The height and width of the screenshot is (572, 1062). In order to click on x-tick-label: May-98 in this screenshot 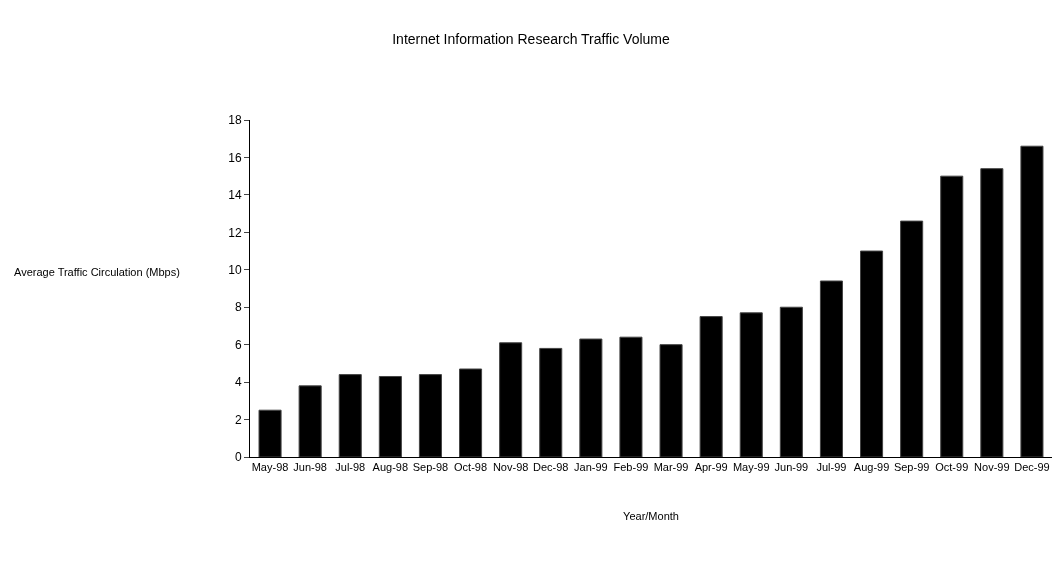, I will do `click(270, 467)`.